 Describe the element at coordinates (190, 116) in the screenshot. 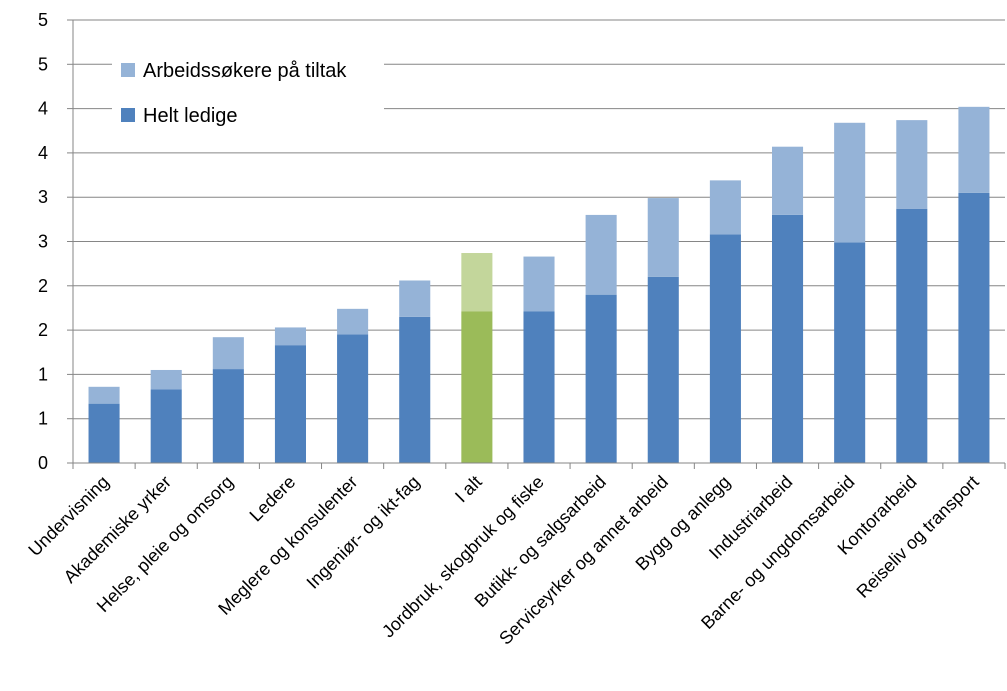

I see `legend-label-helt-ledige: Helt ledige` at that location.